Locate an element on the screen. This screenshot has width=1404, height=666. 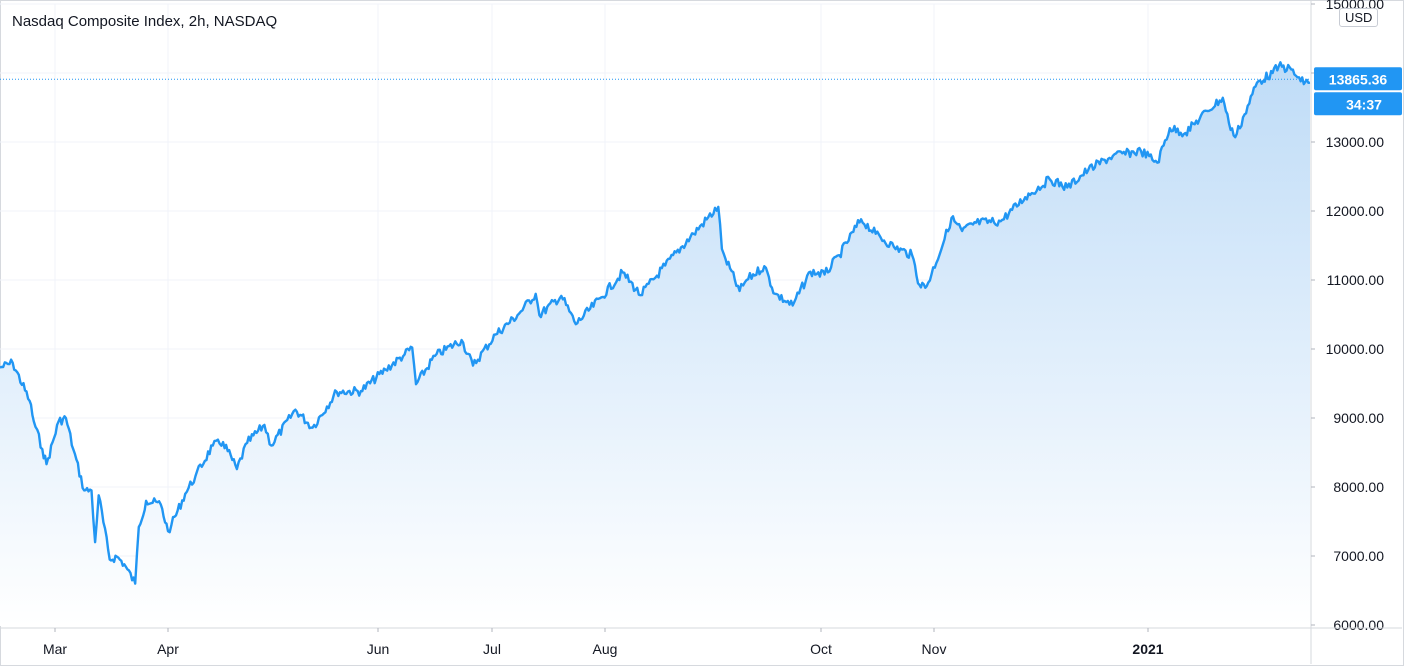
x-axis: Mar Apr Jun Jul Aug Oct Nov 2021 is located at coordinates (701, 642).